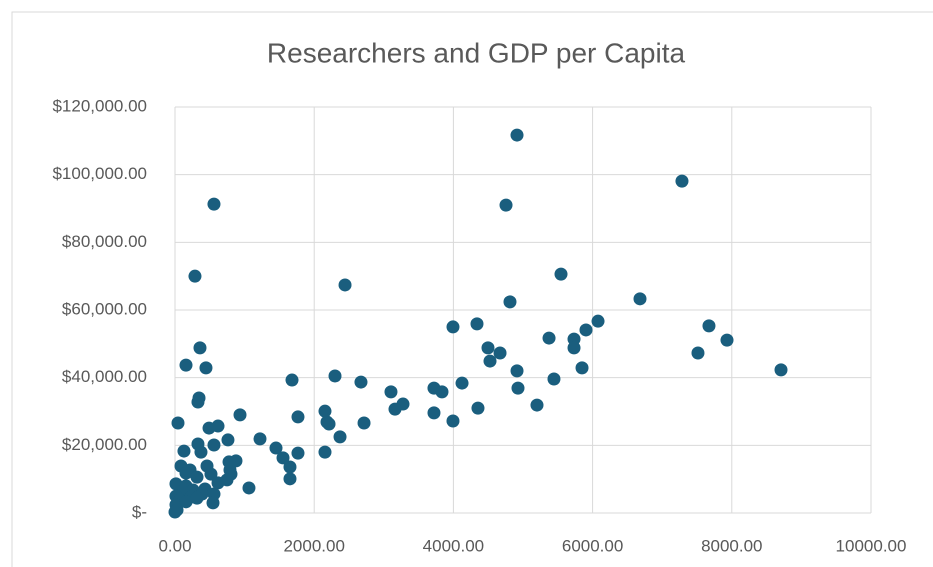  Describe the element at coordinates (476, 52) in the screenshot. I see `chart-title: Researchers and GDP per Capita` at that location.